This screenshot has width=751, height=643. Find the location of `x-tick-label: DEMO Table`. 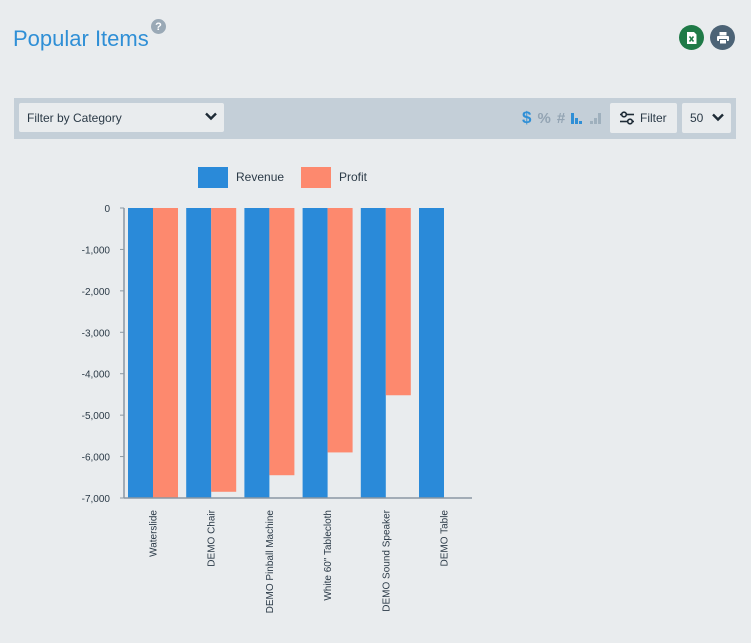

x-tick-label: DEMO Table is located at coordinates (445, 538).